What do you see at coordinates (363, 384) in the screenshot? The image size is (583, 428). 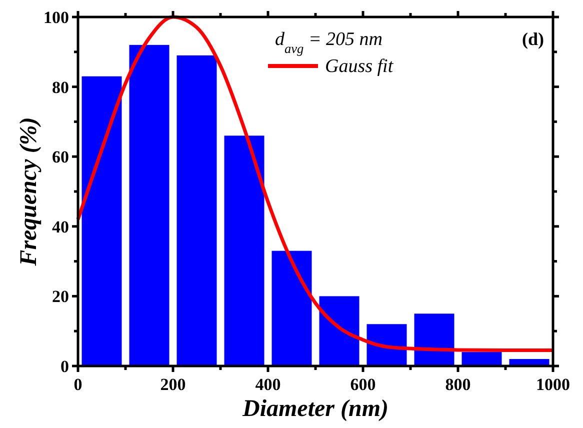 I see `x-tick-label: 600` at bounding box center [363, 384].